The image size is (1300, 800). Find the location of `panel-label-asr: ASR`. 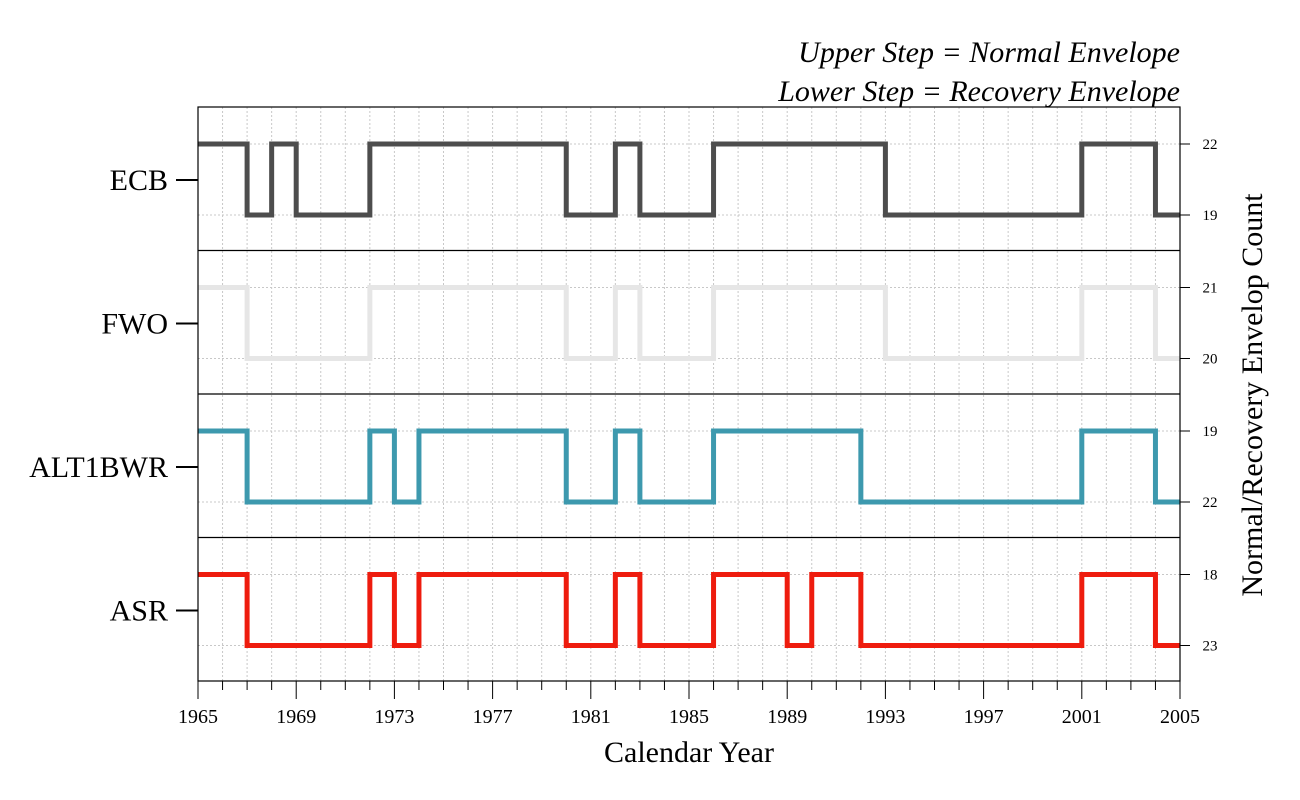

panel-label-asr: ASR is located at coordinates (139, 611).